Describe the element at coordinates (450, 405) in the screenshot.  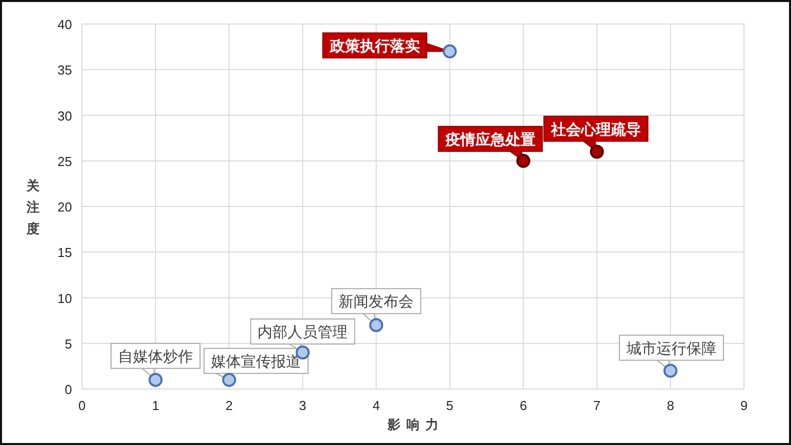
I see `x-tick-label: 5` at that location.